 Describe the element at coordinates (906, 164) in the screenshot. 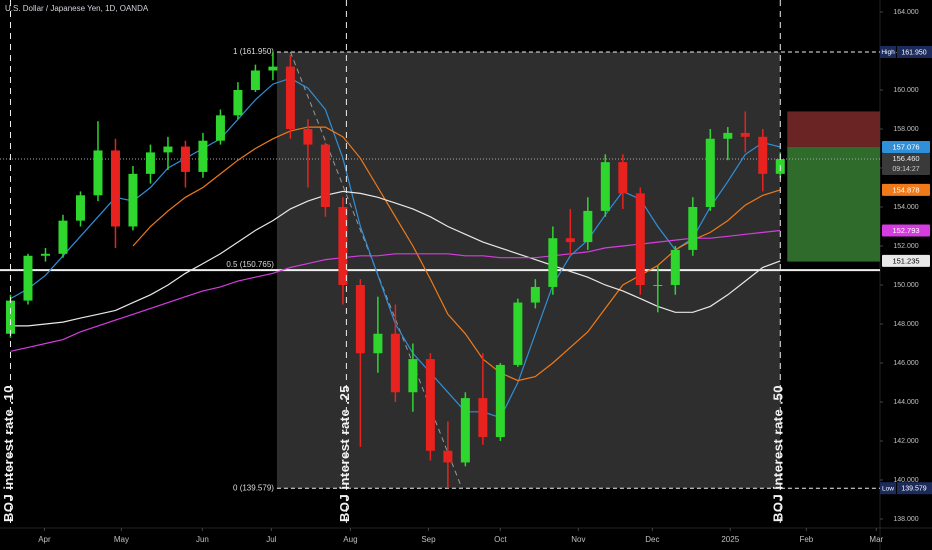

I see `last-price-badge` at that location.